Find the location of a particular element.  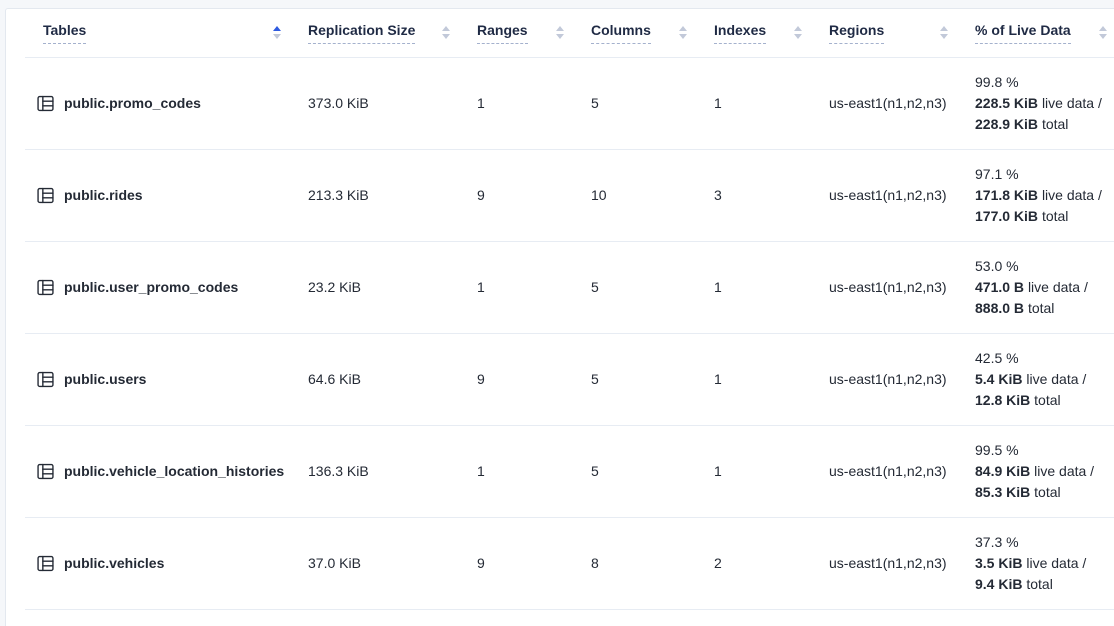

cell-replication-size: 37.0 KiB is located at coordinates (334, 563).